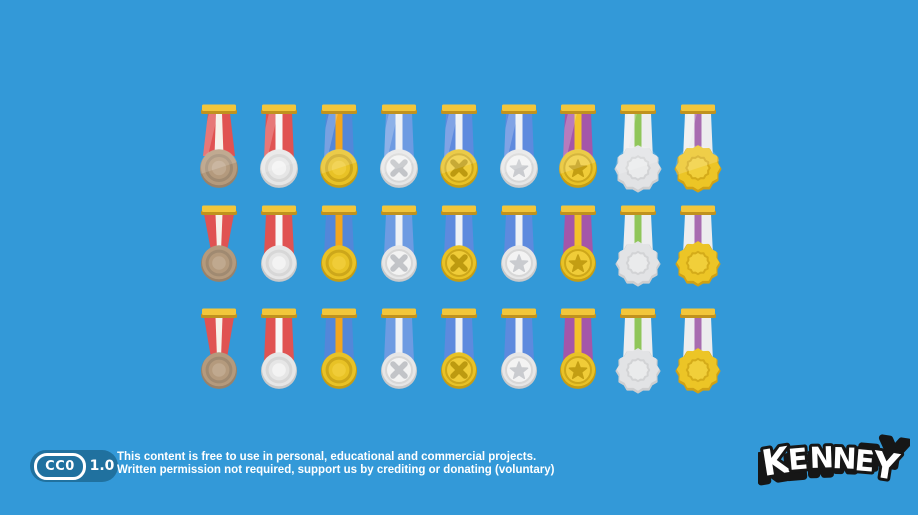 This screenshot has width=918, height=515. I want to click on medal-gold-cross-blue-flat-tall, so click(459, 354).